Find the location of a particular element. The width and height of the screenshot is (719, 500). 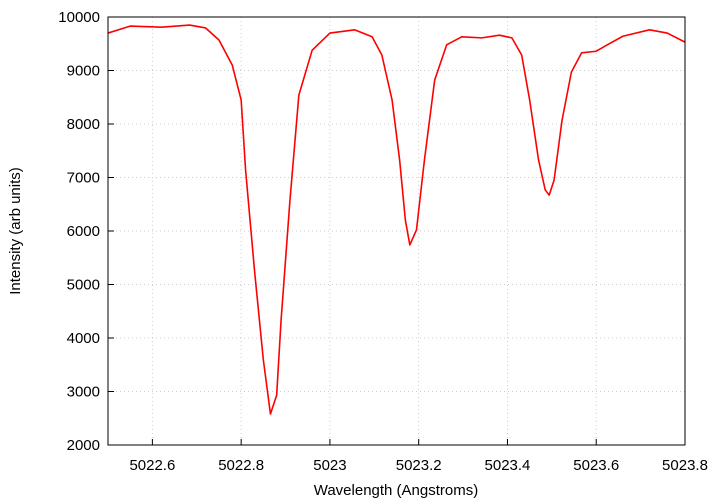

x-tick-label: 5023 is located at coordinates (329, 465).